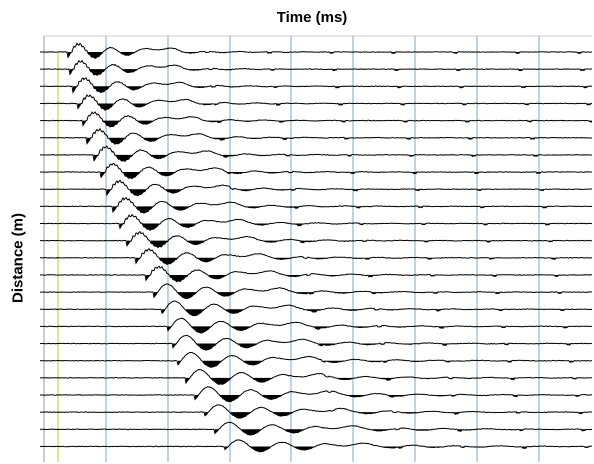  Describe the element at coordinates (312, 17) in the screenshot. I see `x-axis-title: Time (ms)` at that location.